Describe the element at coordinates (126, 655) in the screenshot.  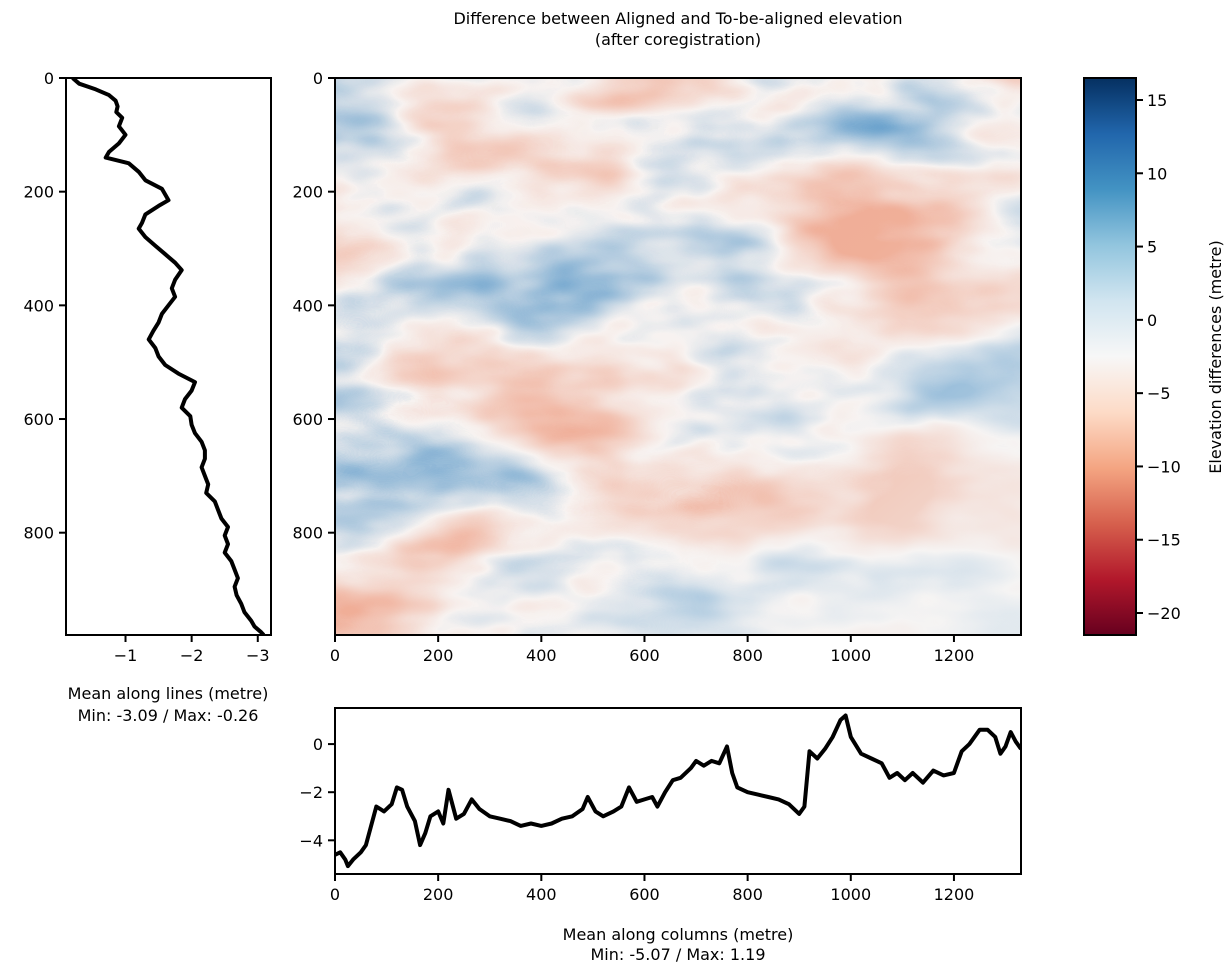
I see `left-x-tick-label-0: −1` at that location.